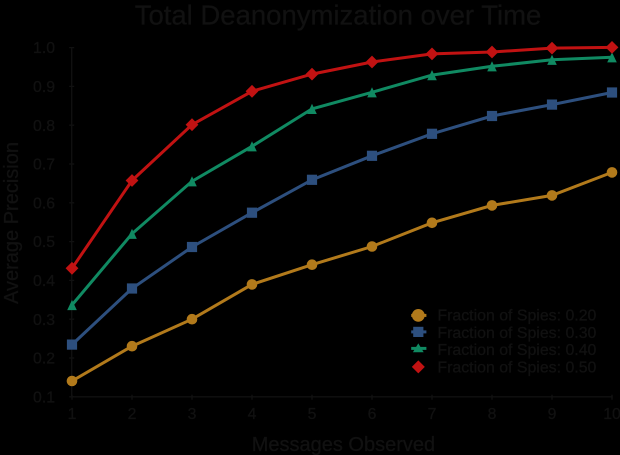 This screenshot has height=455, width=620. Describe the element at coordinates (132, 414) in the screenshot. I see `svg-text: 2` at that location.